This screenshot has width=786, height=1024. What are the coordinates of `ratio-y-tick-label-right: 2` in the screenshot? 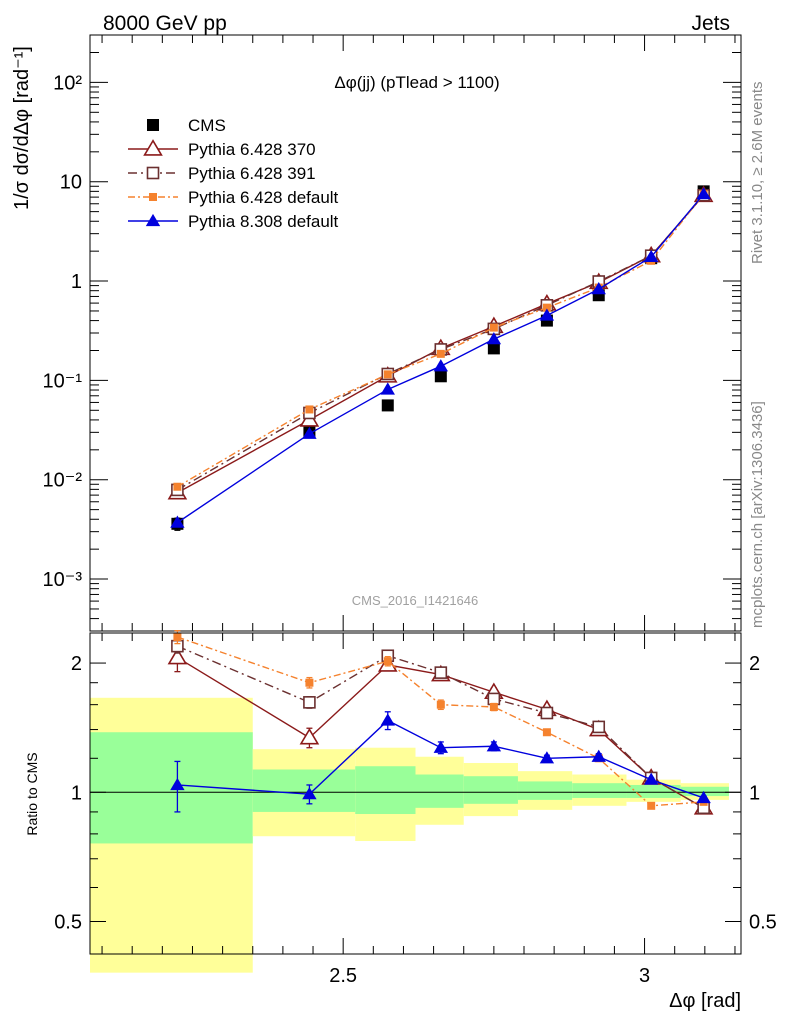 It's located at (754, 664).